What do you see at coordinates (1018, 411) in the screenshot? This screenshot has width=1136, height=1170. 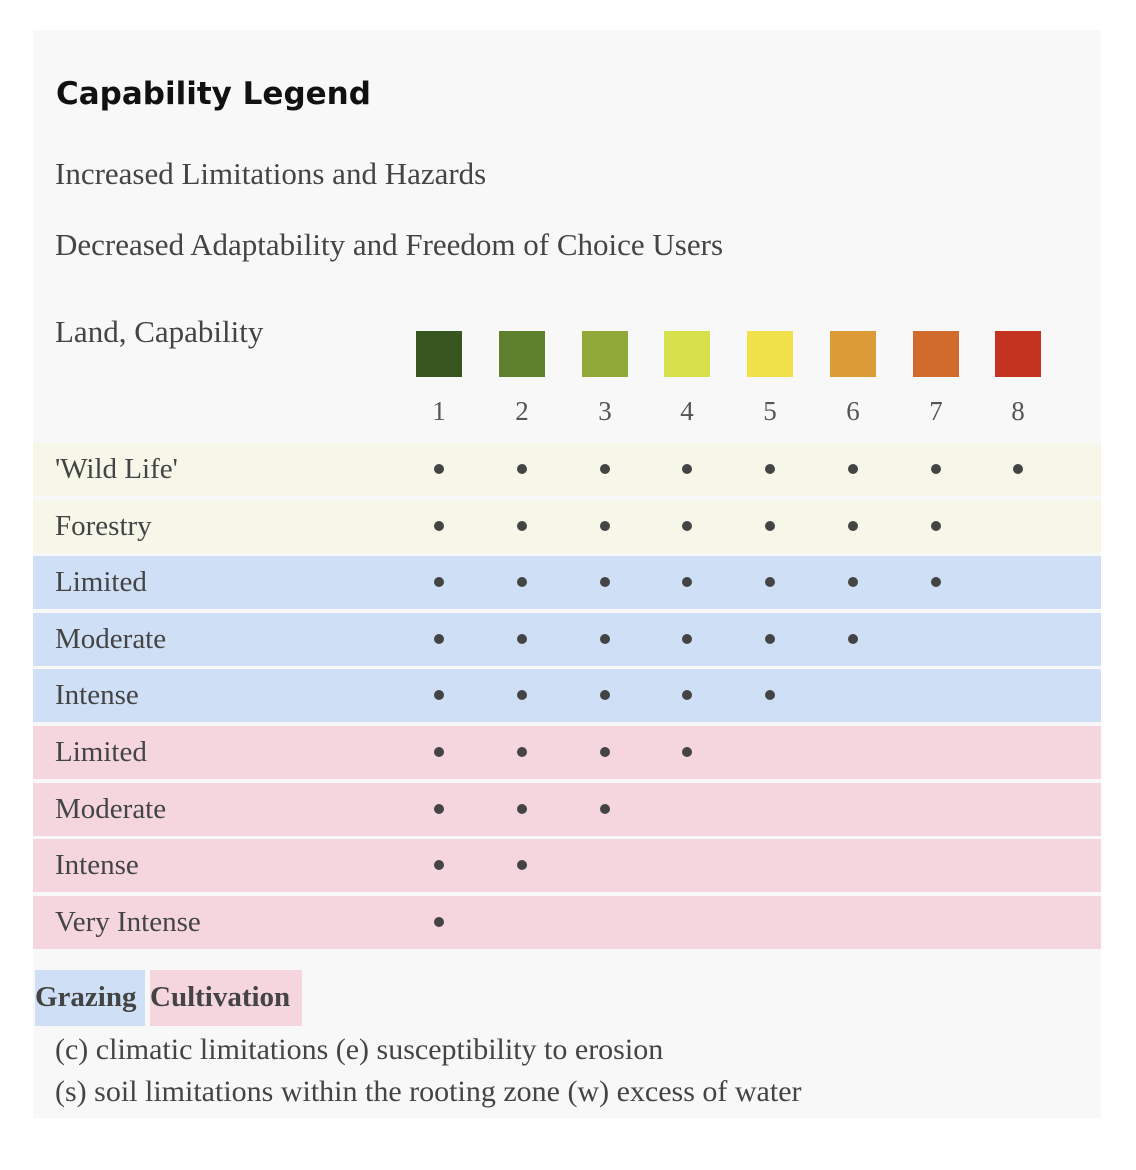 I see `class-number-8: 8` at bounding box center [1018, 411].